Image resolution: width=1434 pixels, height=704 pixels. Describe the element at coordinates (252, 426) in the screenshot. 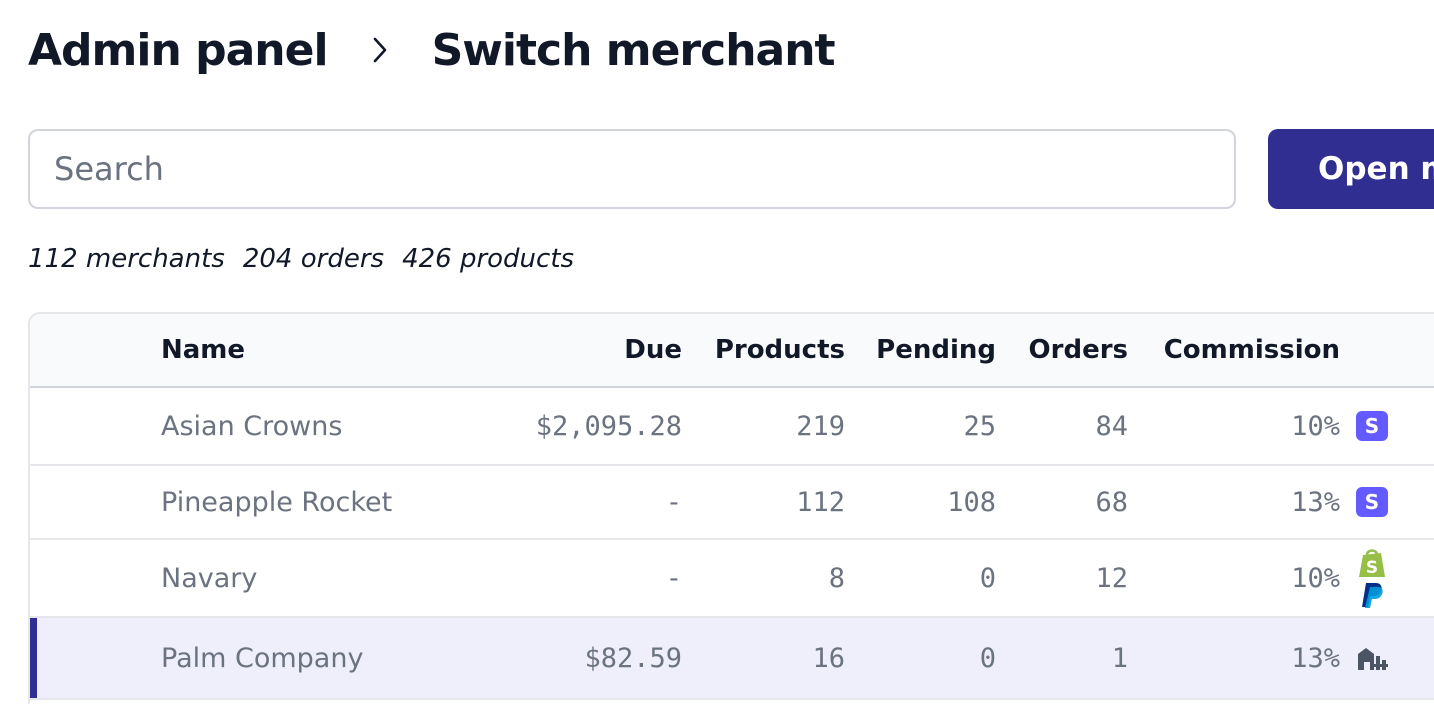

I see `merchant-name: Asian Crowns` at that location.